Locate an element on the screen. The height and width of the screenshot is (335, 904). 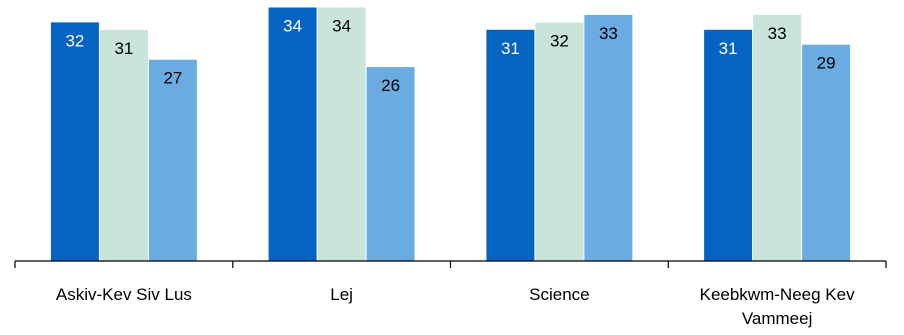
data-label-4-2: 33 is located at coordinates (777, 33).